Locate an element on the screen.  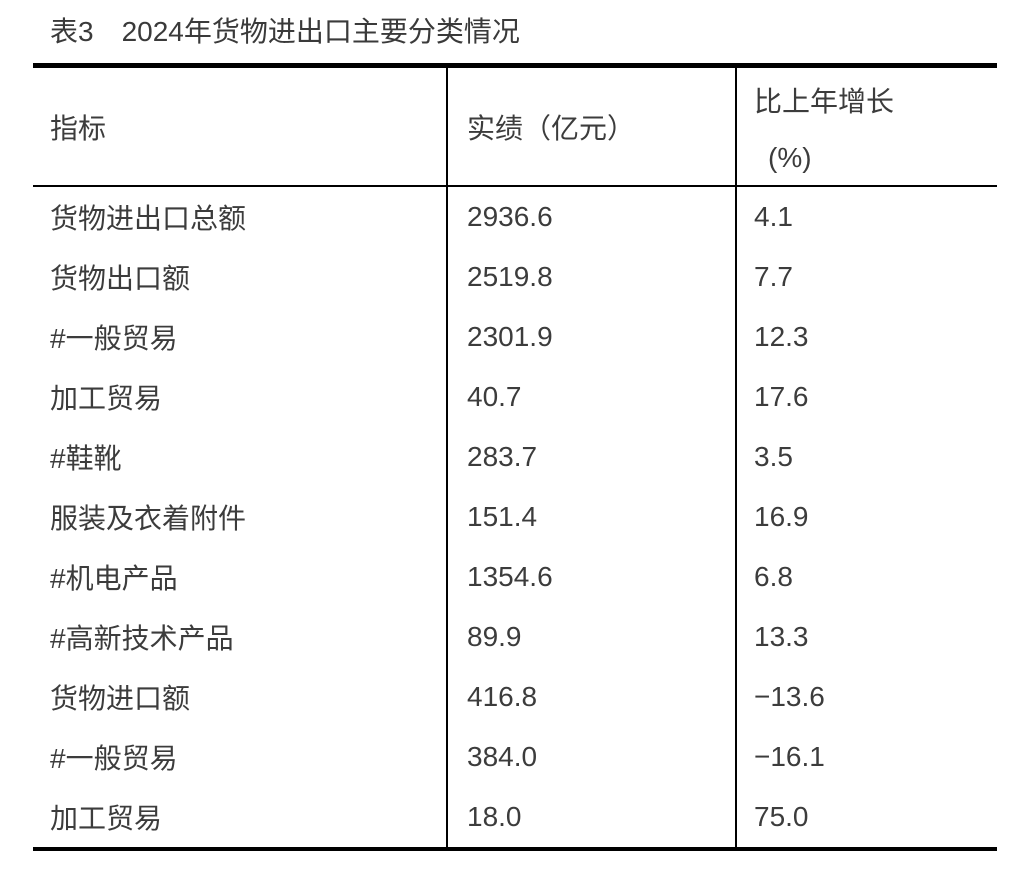
value-cell: 2301.9 is located at coordinates (590, 337).